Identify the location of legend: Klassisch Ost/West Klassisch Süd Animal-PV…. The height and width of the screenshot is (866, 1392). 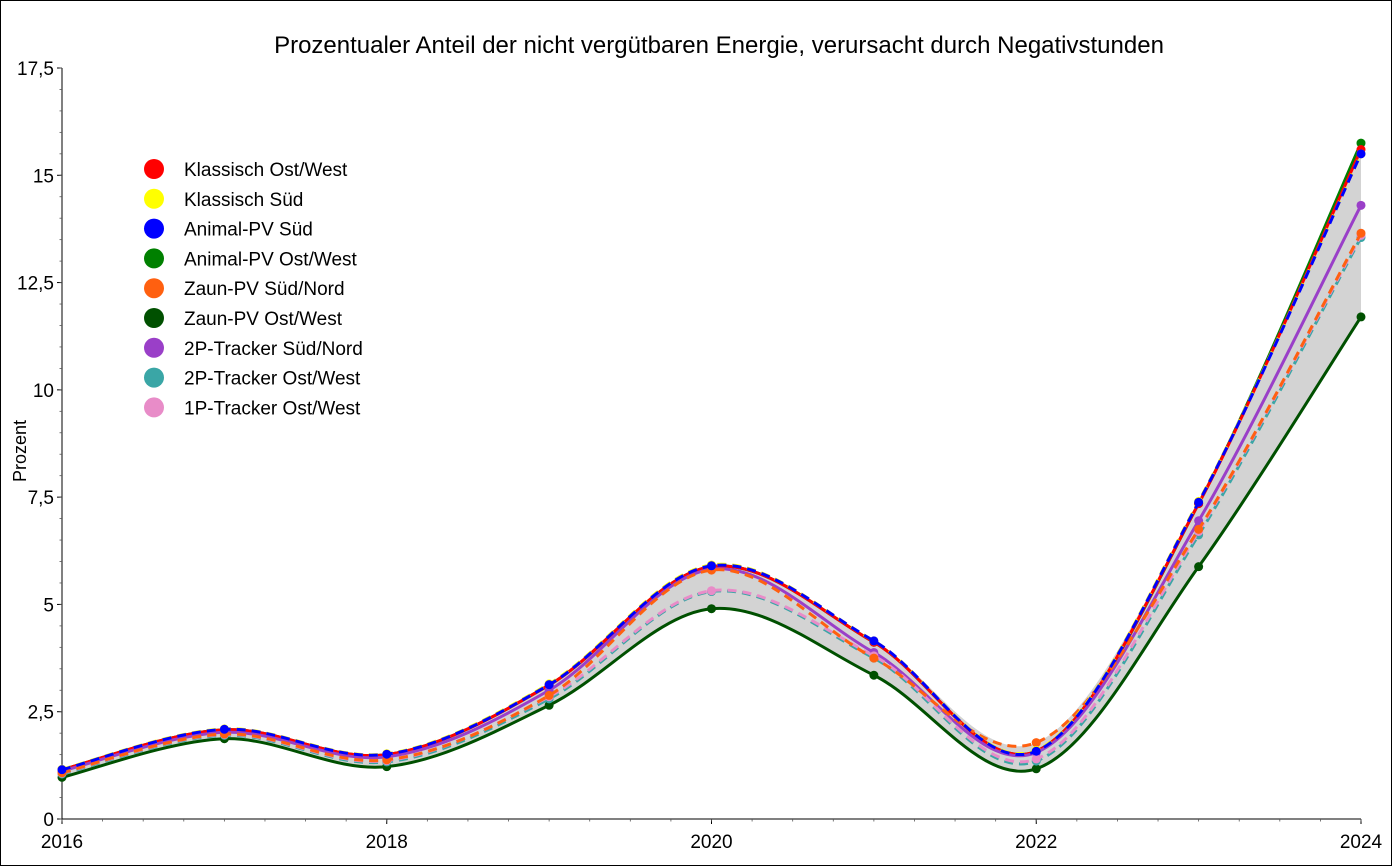
(253, 289).